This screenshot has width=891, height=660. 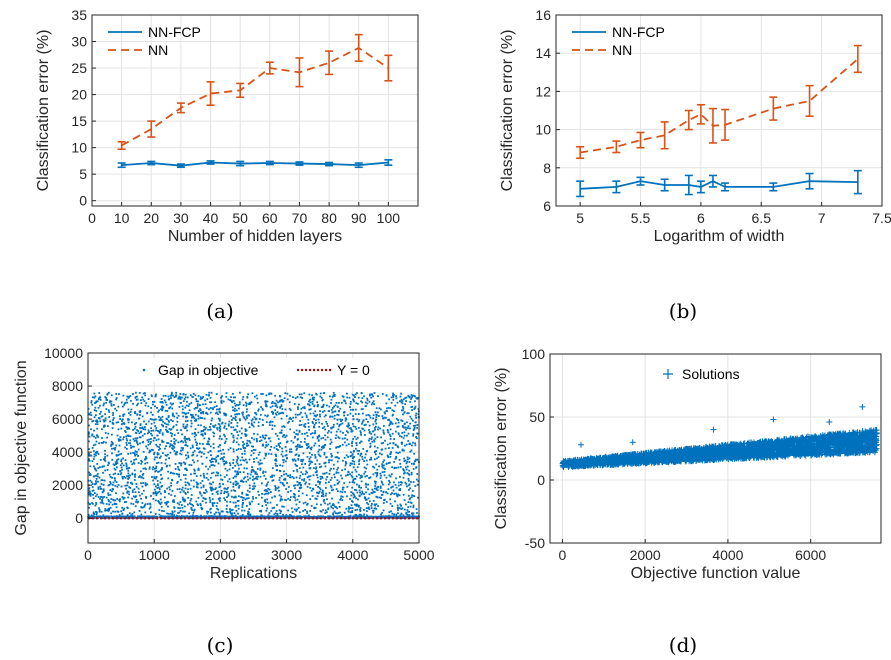 What do you see at coordinates (389, 218) in the screenshot?
I see `x-tick-label: 100` at bounding box center [389, 218].